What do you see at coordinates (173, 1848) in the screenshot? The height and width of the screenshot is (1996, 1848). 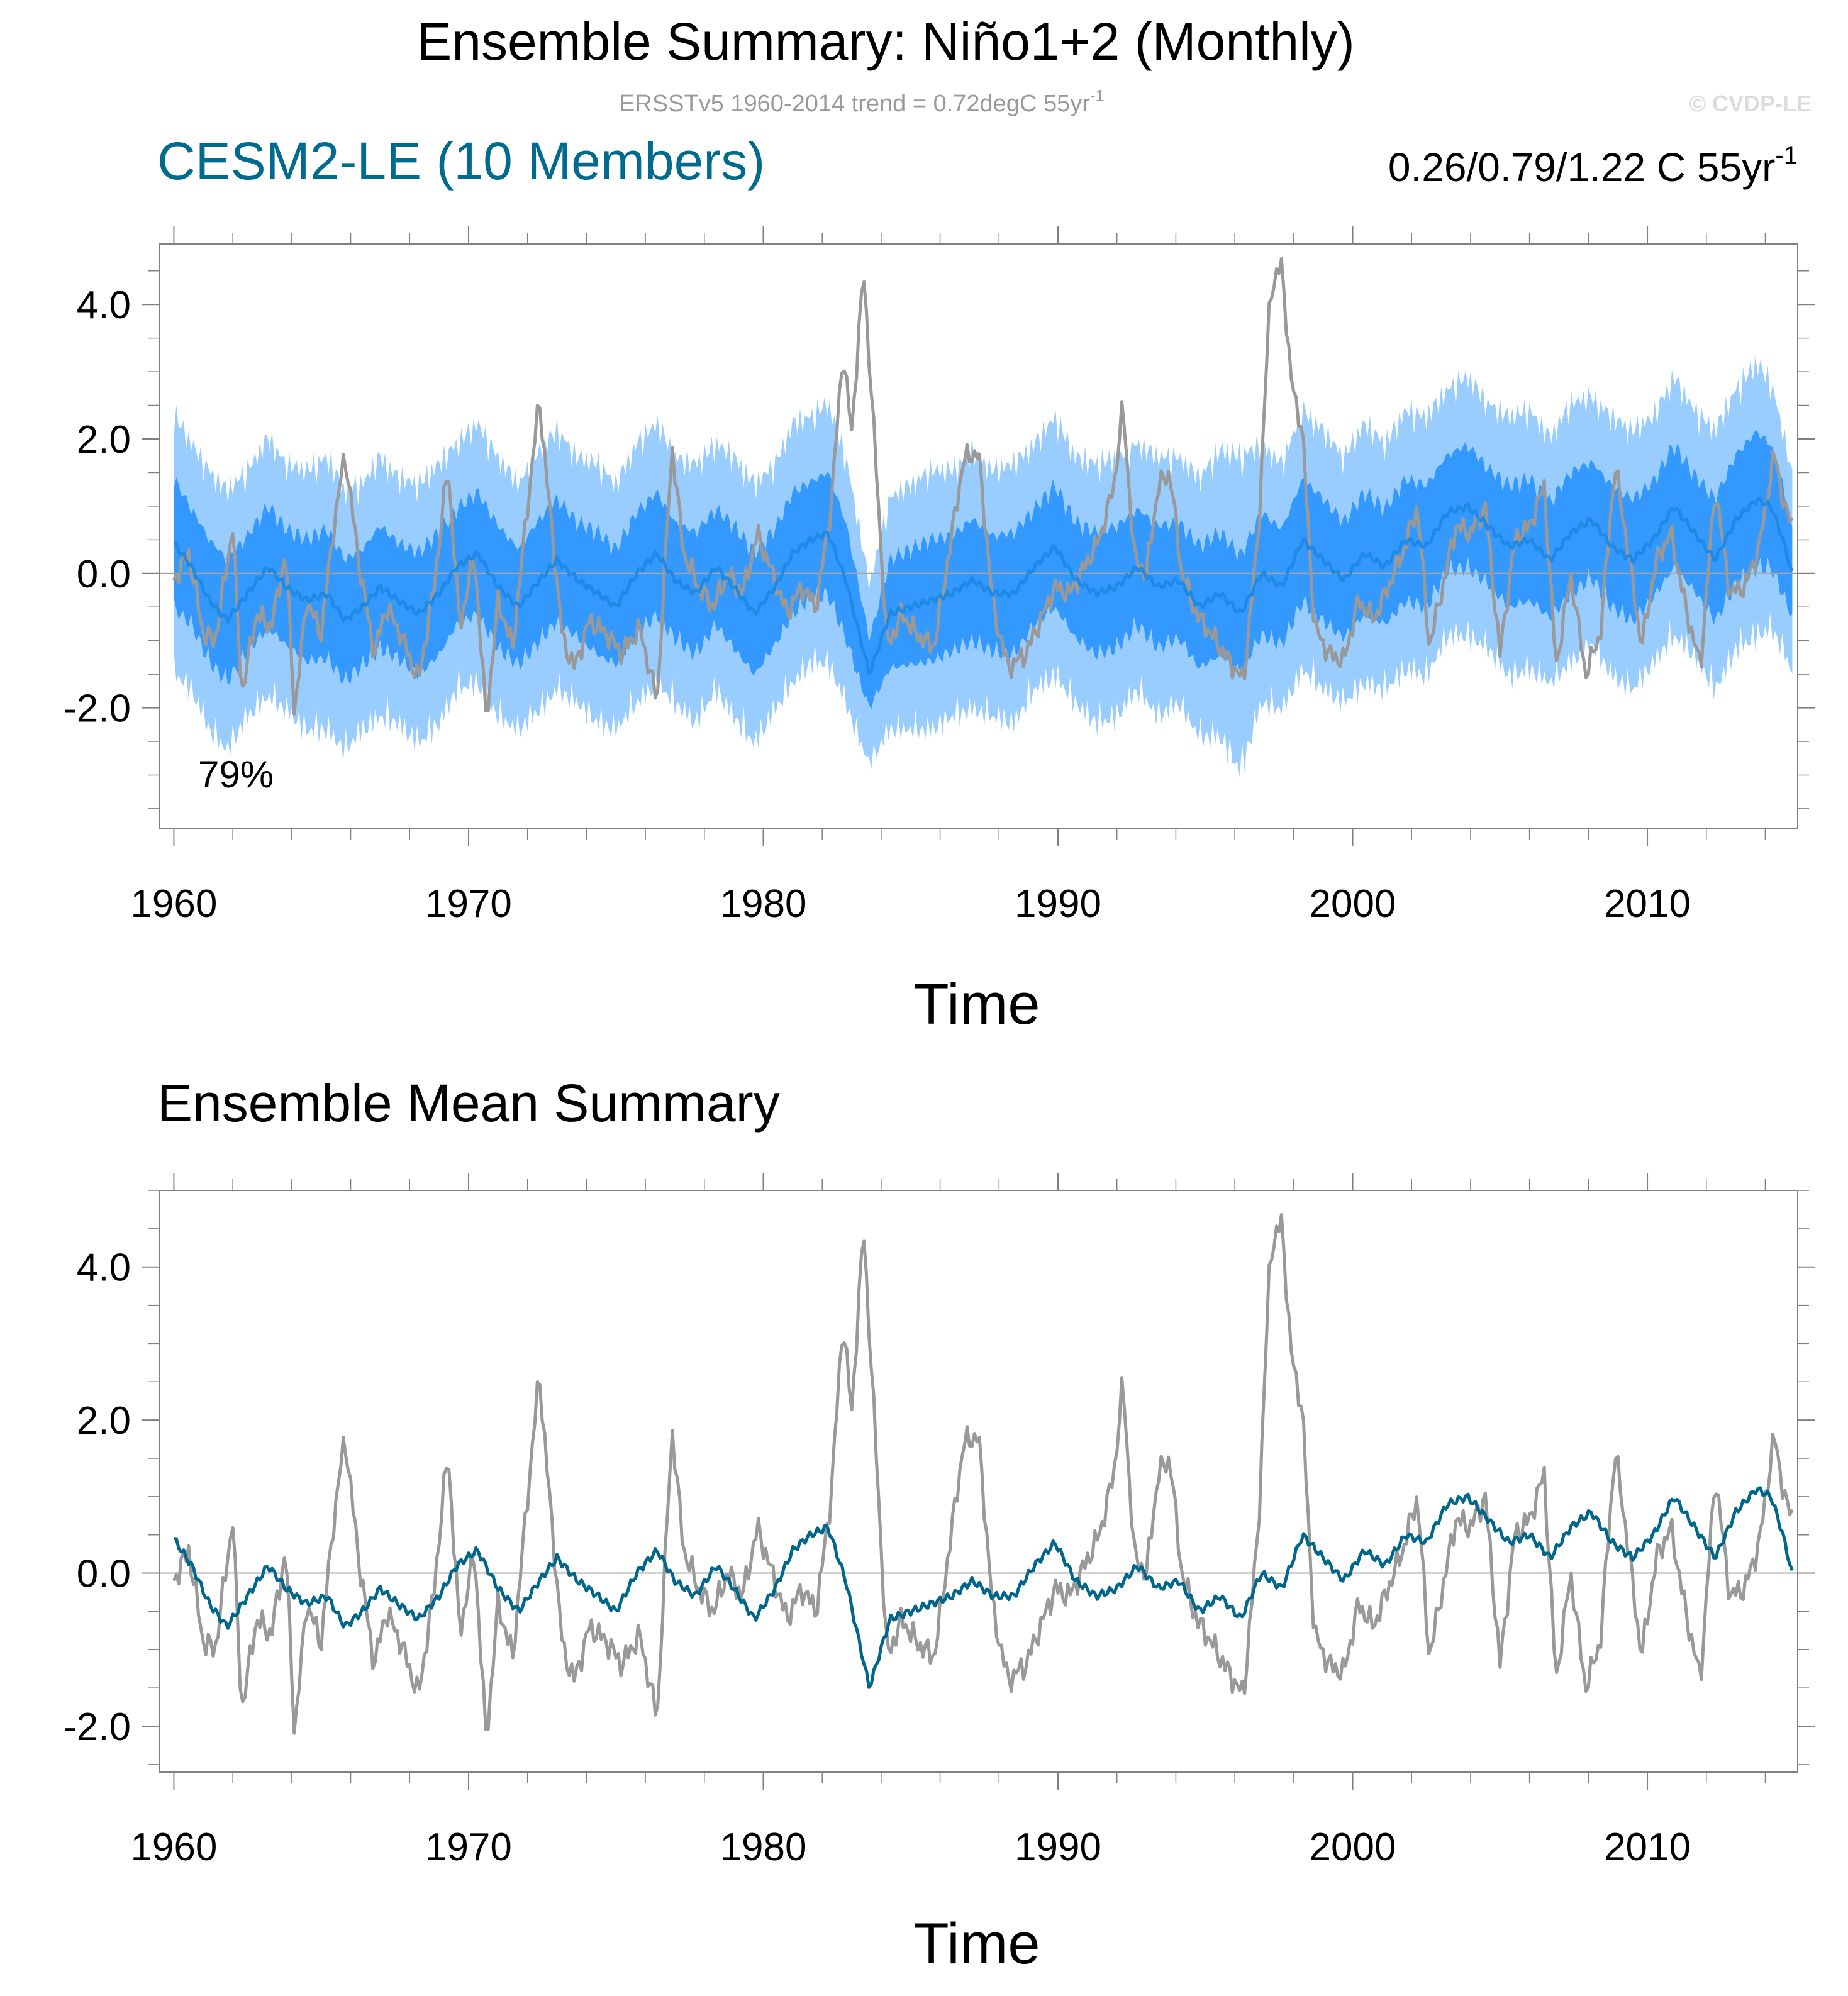 I see `bottom-xtick-label: 1960` at bounding box center [173, 1848].